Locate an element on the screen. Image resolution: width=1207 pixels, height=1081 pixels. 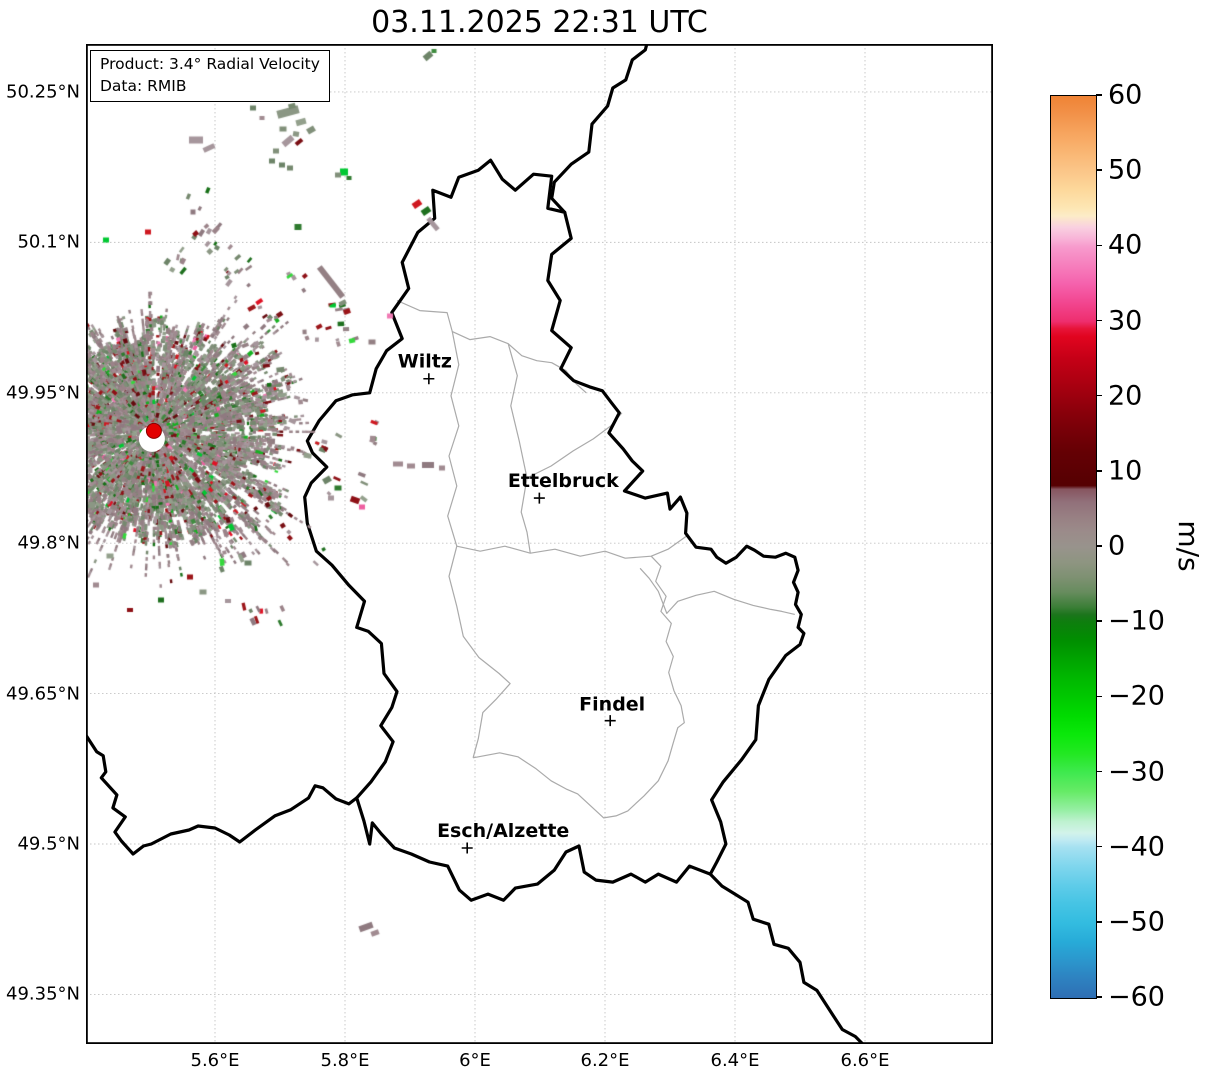
lon-tick-label: 6.2°E is located at coordinates (605, 1060).